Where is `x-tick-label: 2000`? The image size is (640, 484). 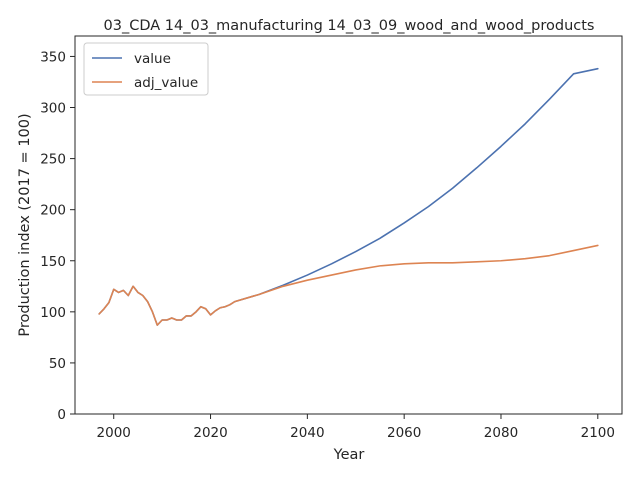 x-tick-label: 2000 is located at coordinates (114, 433).